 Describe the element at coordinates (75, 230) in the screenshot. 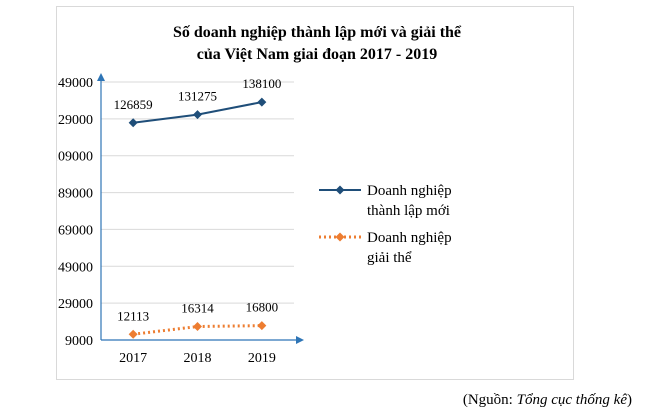

I see `y-tick-label: 69000` at that location.